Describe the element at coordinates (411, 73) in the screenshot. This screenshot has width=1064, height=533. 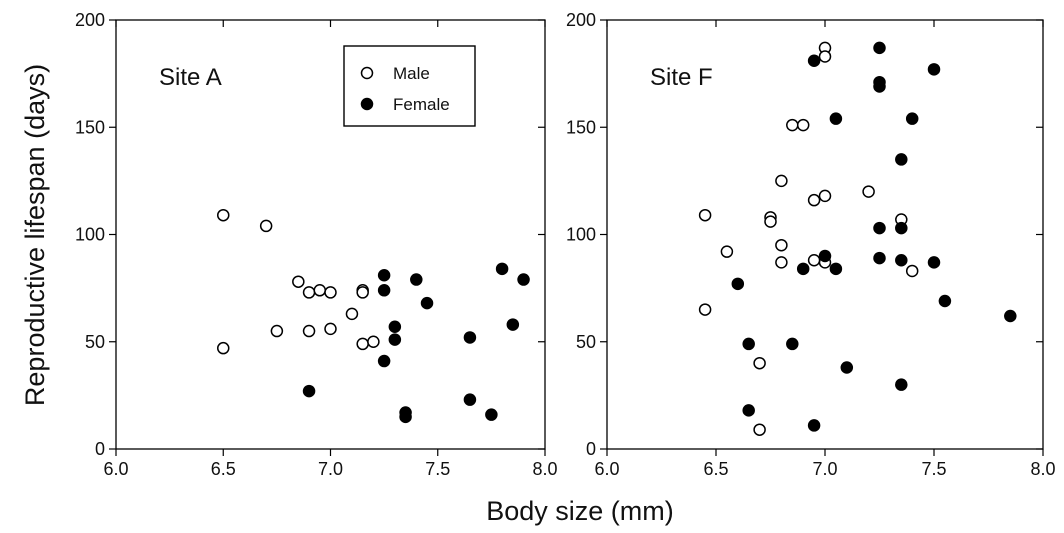
I see `legend-male-label: Male` at that location.